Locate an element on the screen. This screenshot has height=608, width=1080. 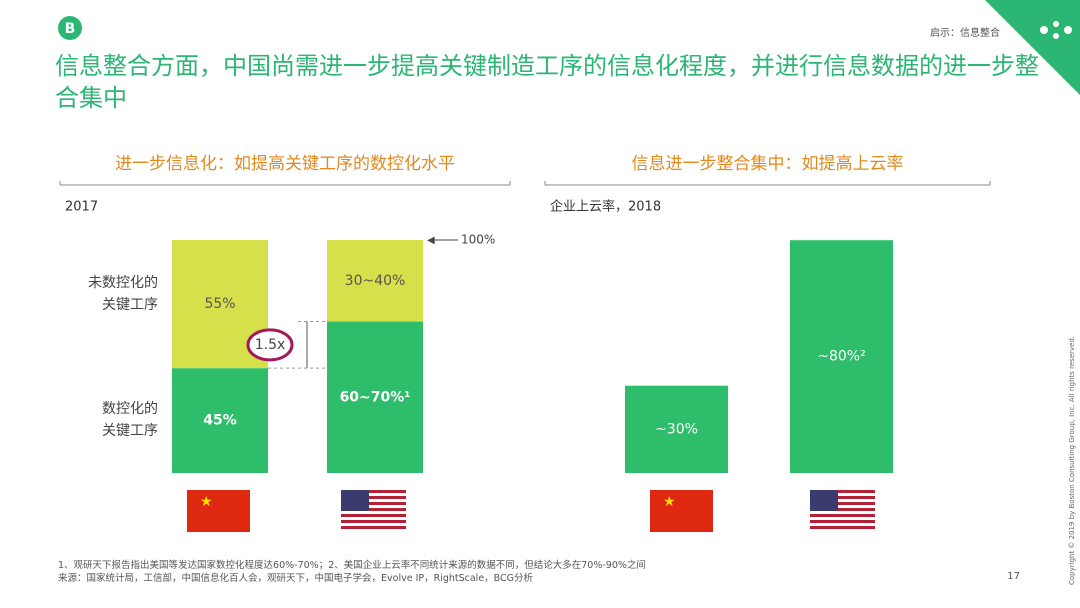
data-label: 55% is located at coordinates (219, 304).